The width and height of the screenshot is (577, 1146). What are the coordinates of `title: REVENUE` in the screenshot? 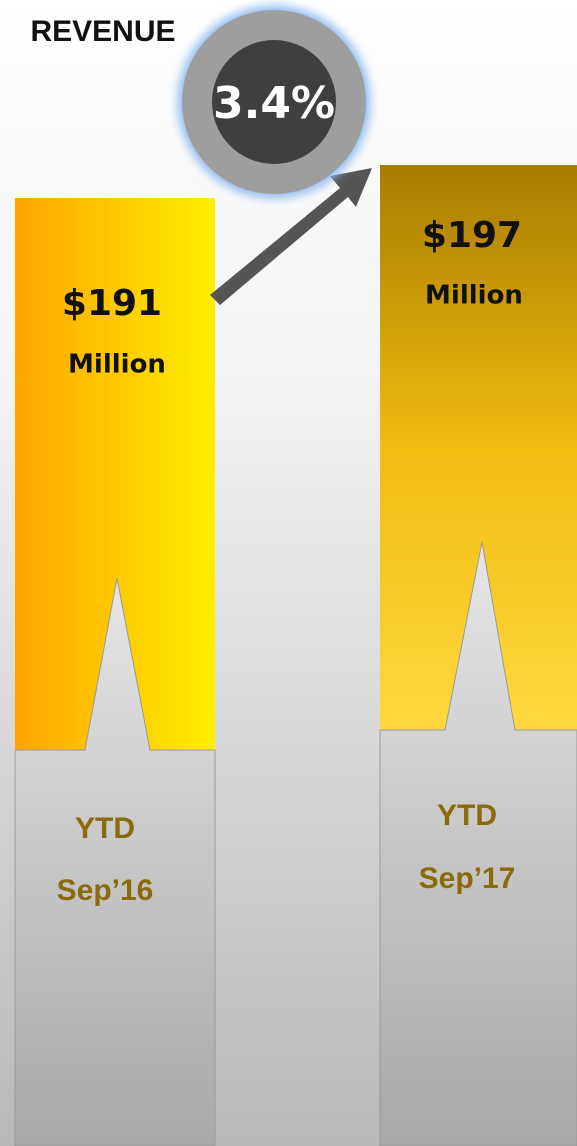 It's located at (102, 31).